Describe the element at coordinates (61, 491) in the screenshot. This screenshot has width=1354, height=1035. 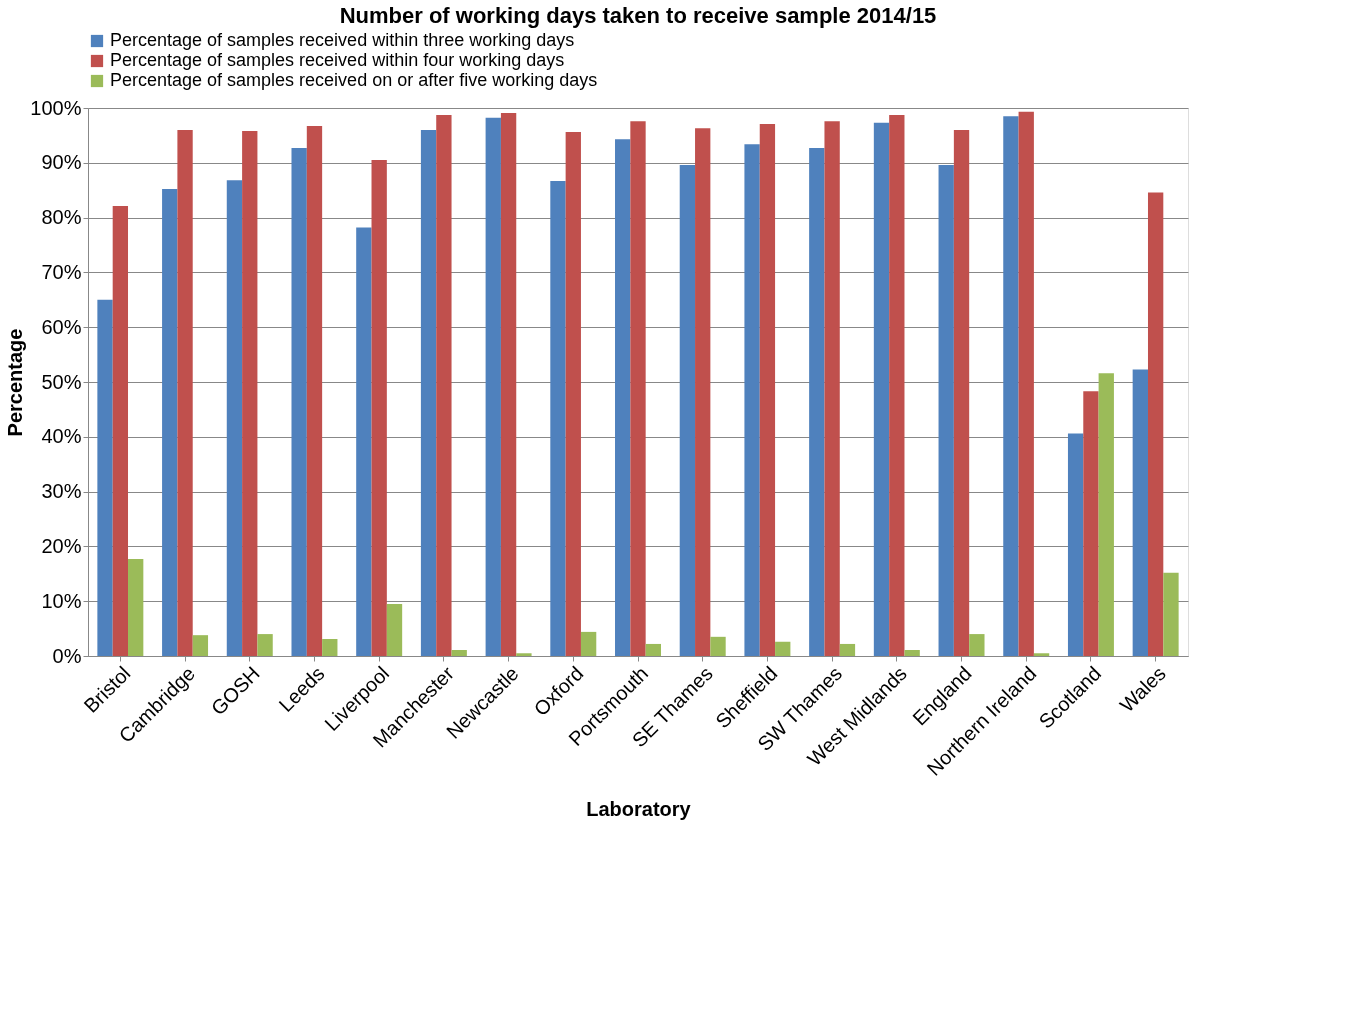
I see `y-tick-label: 30%` at that location.